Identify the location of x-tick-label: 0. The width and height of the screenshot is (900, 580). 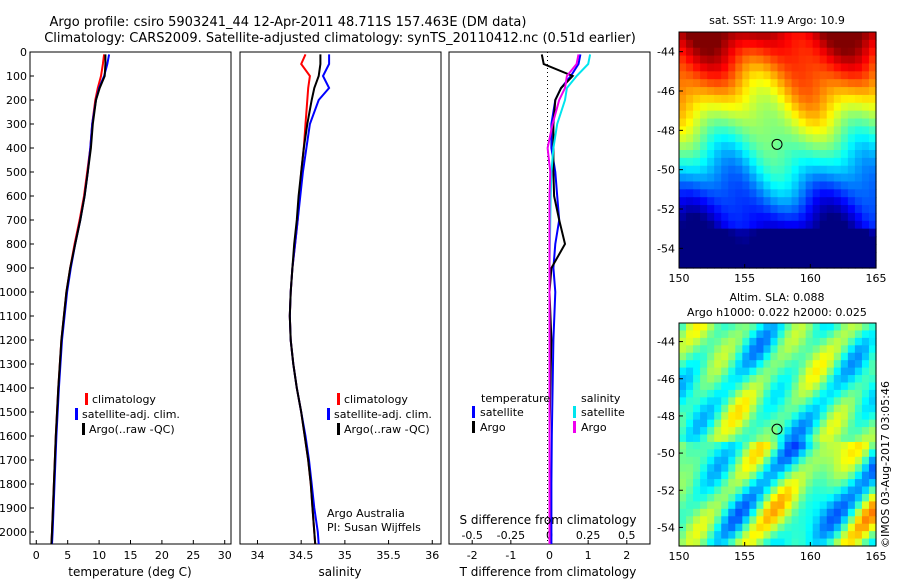
(549, 555).